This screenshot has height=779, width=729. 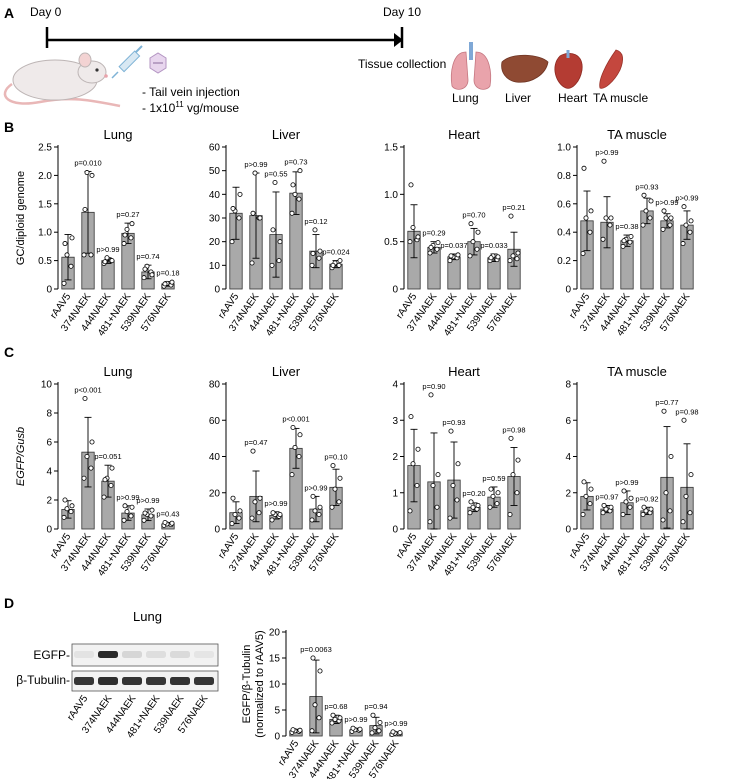 I want to click on aav-capsid-icon, so click(x=158, y=63).